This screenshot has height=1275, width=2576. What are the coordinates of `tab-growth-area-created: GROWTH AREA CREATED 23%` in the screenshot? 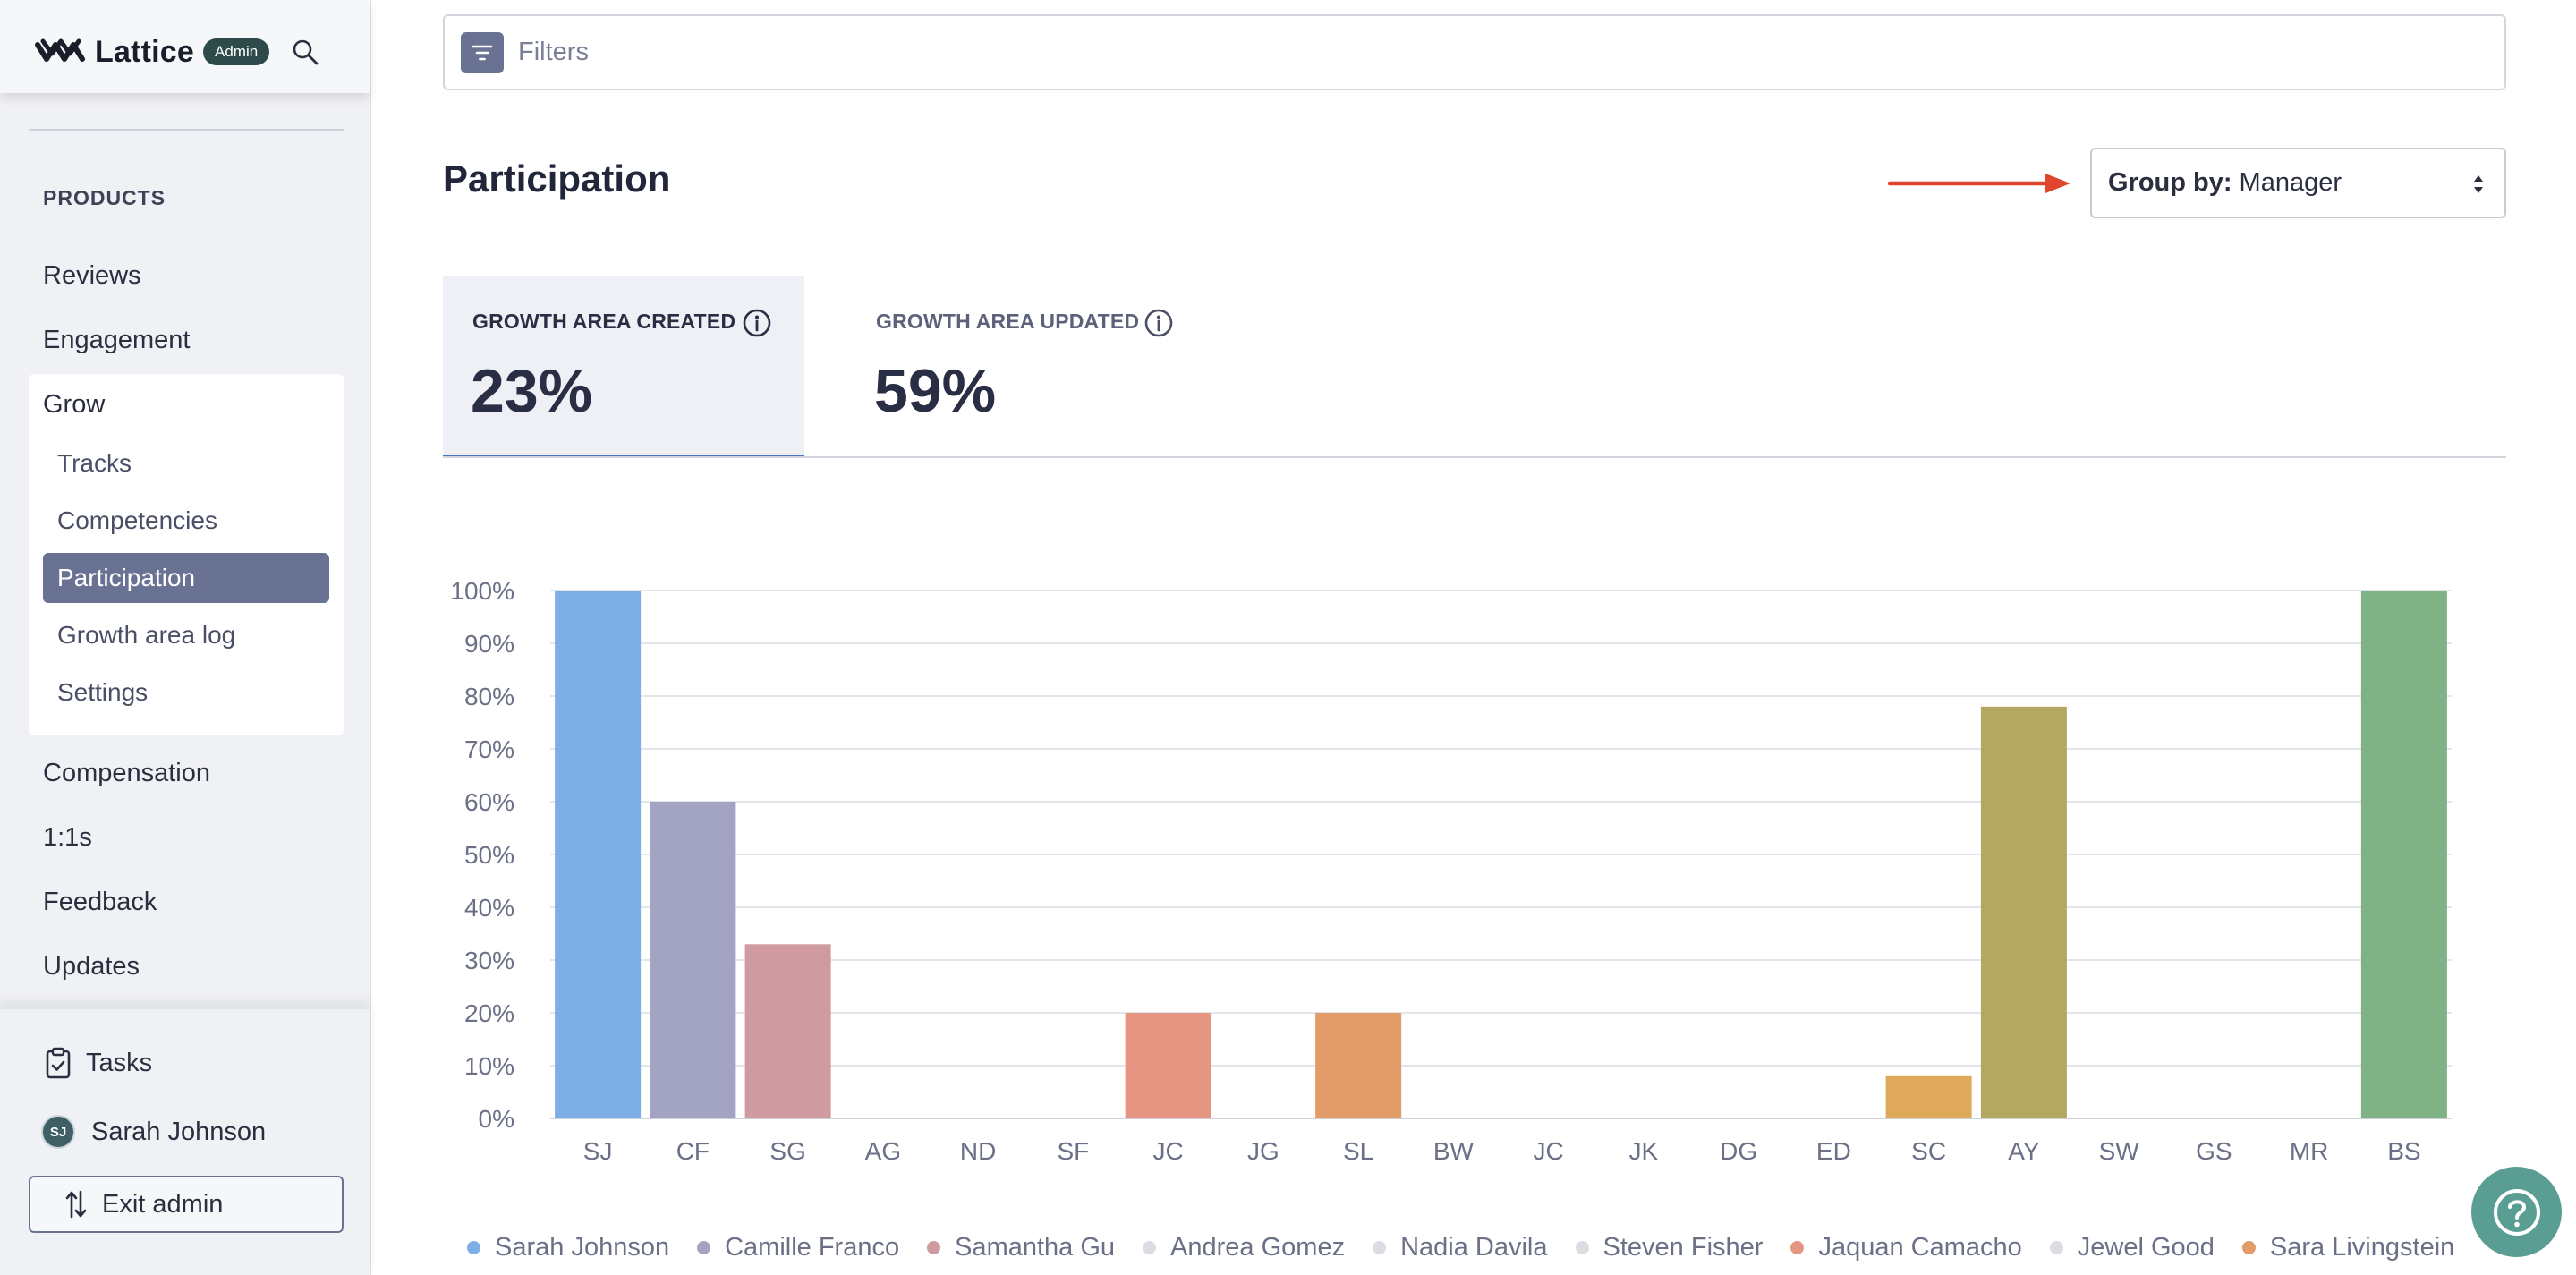 It's located at (623, 367).